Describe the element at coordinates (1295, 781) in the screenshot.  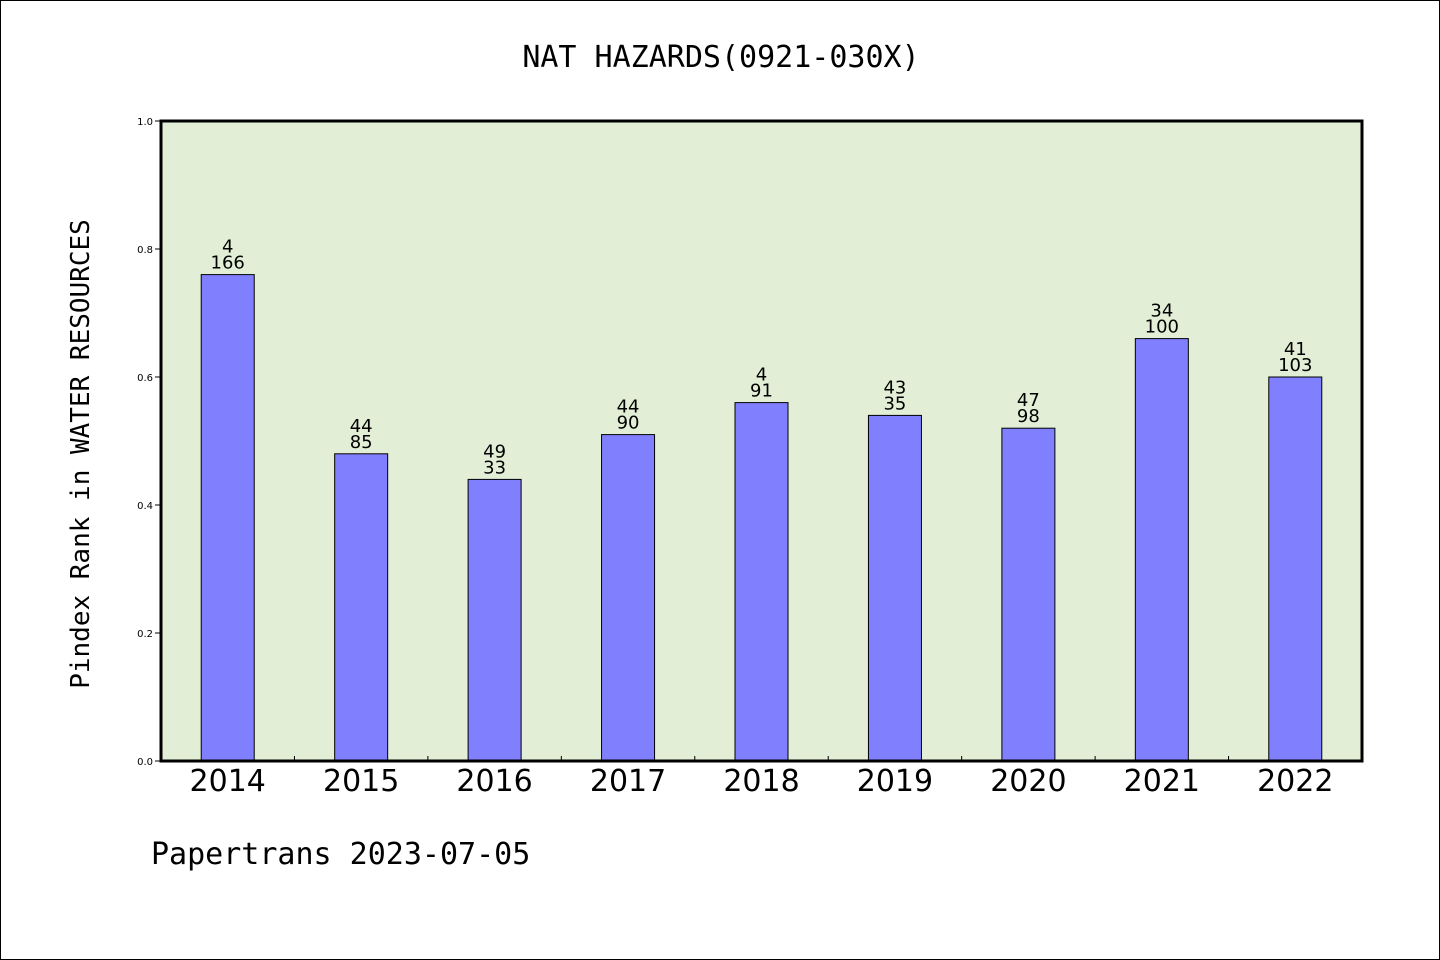
I see `x-tick-label: 2022` at that location.